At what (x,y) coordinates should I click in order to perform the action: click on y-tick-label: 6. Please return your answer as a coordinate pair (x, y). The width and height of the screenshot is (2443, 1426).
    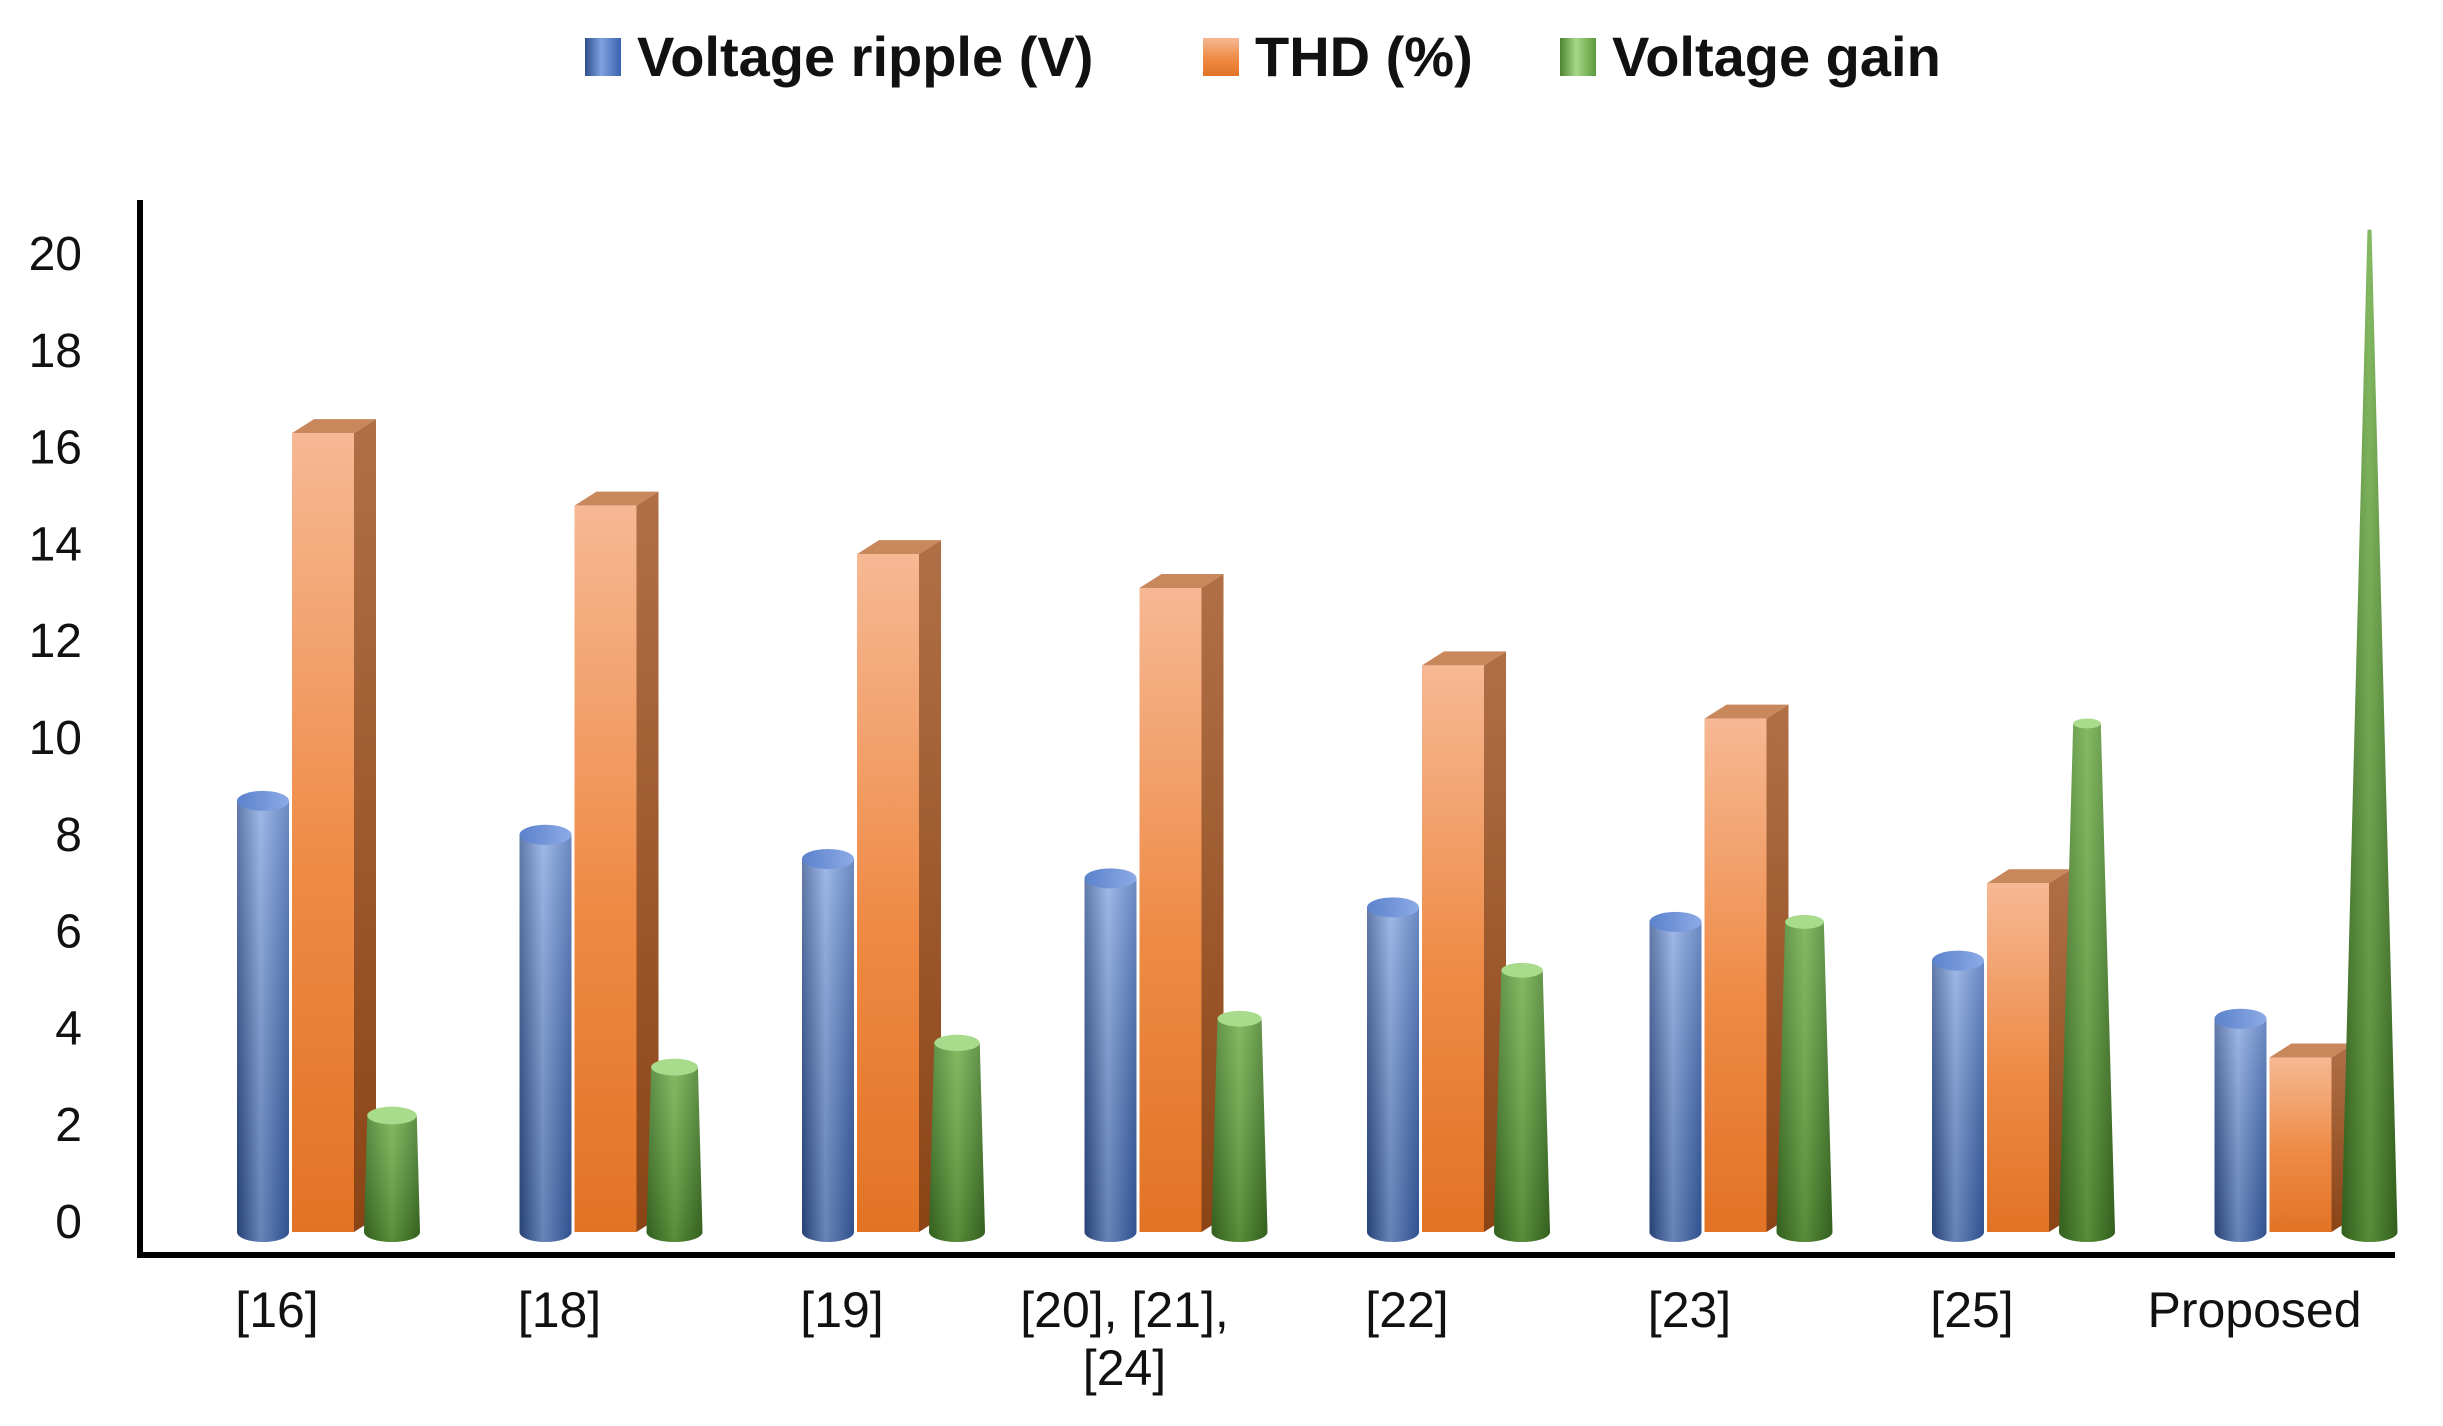
    Looking at the image, I should click on (68, 932).